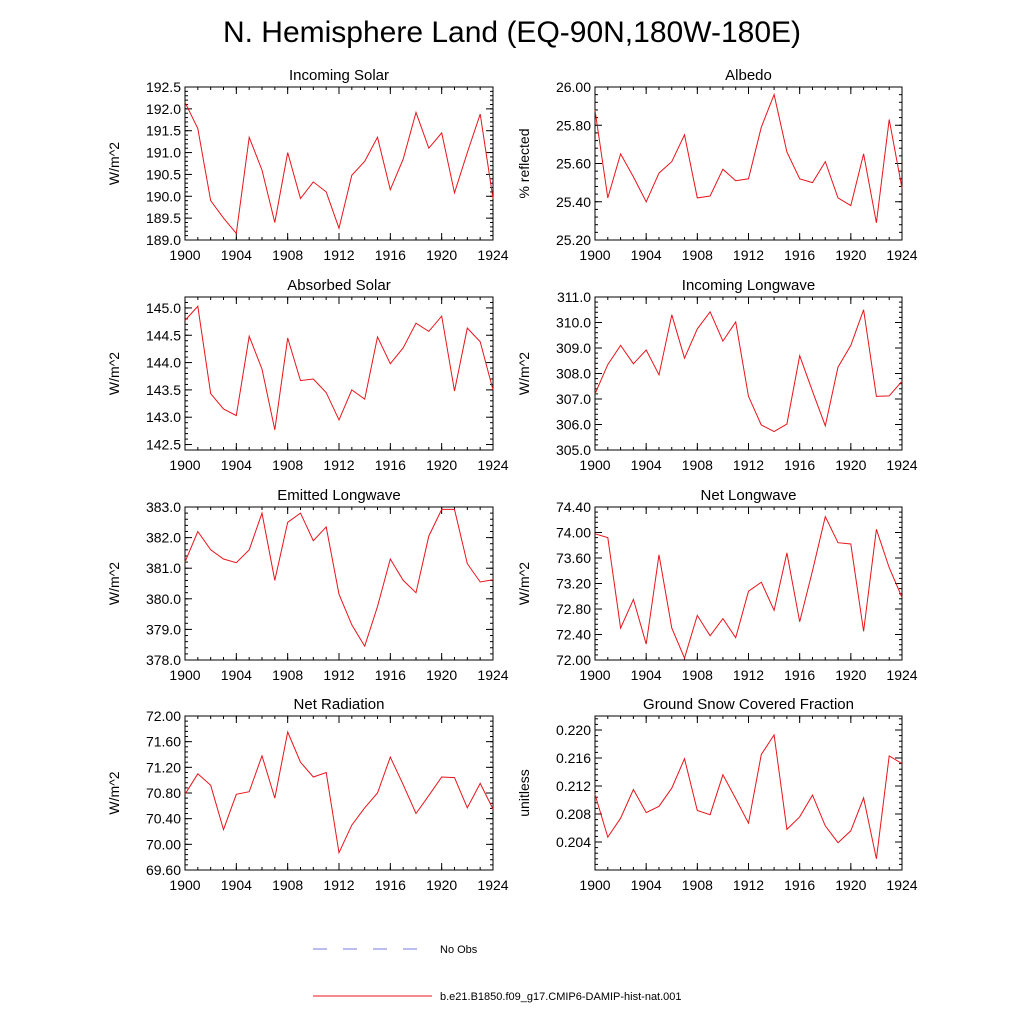 The height and width of the screenshot is (1024, 1024). Describe the element at coordinates (573, 660) in the screenshot. I see `y-tick-label: 72.00` at that location.